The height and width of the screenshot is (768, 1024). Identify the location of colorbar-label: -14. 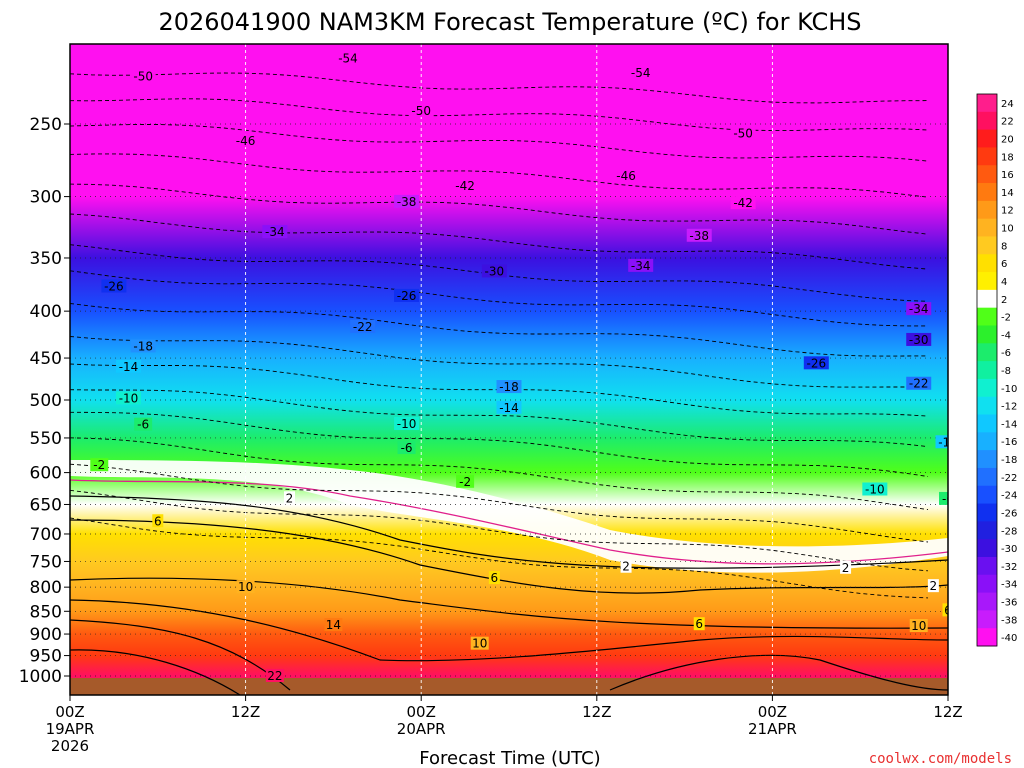
(1009, 424).